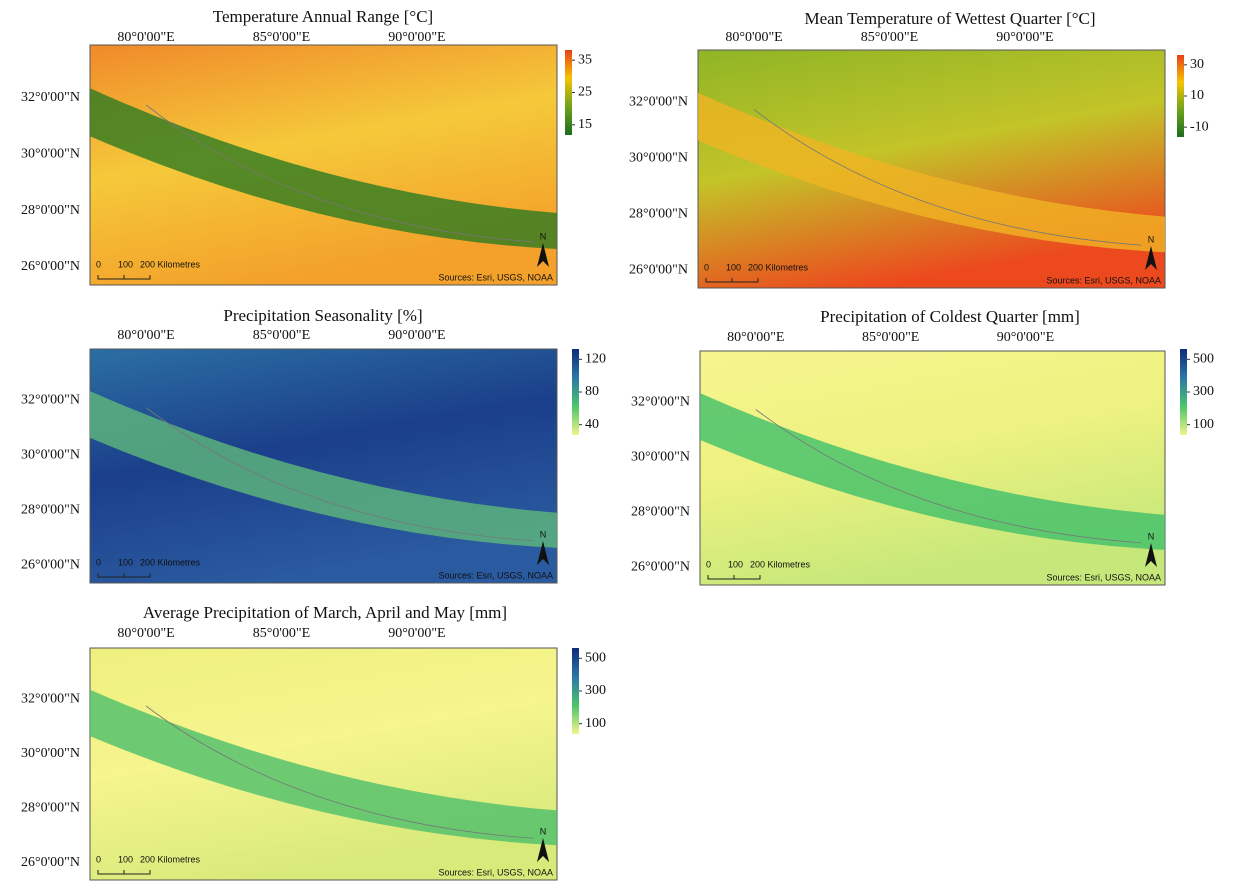  Describe the element at coordinates (592, 391) in the screenshot. I see `colorbar-tick-label: 80` at that location.